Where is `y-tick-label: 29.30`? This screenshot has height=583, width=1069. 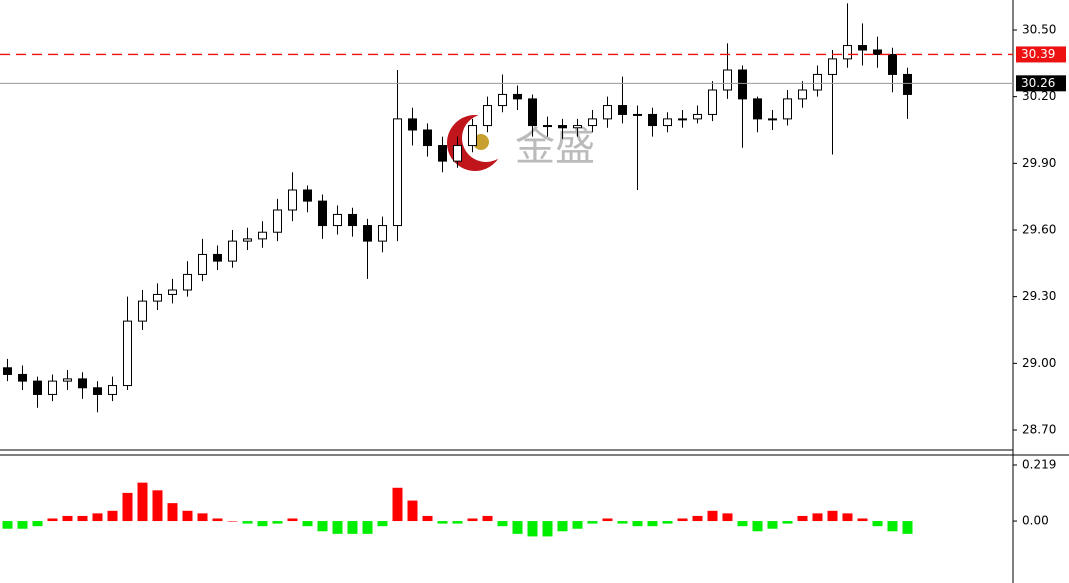
y-tick-label: 29.30 is located at coordinates (1039, 296).